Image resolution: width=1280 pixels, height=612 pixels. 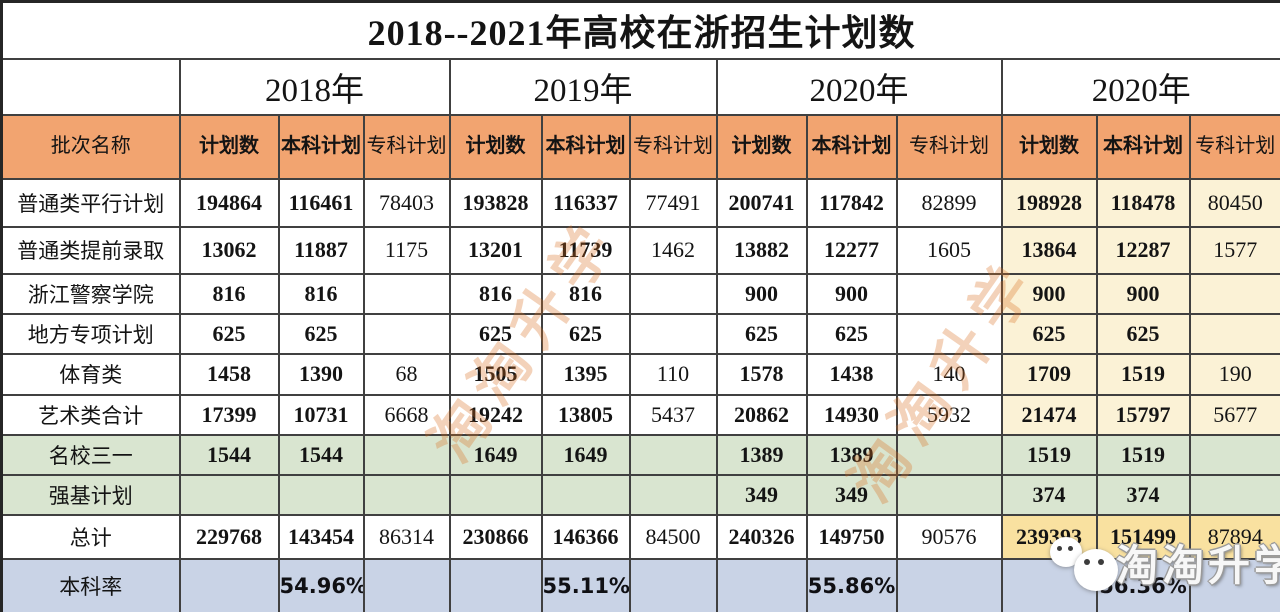 I want to click on benke-plan-cell: 151499, so click(x=1143, y=536).